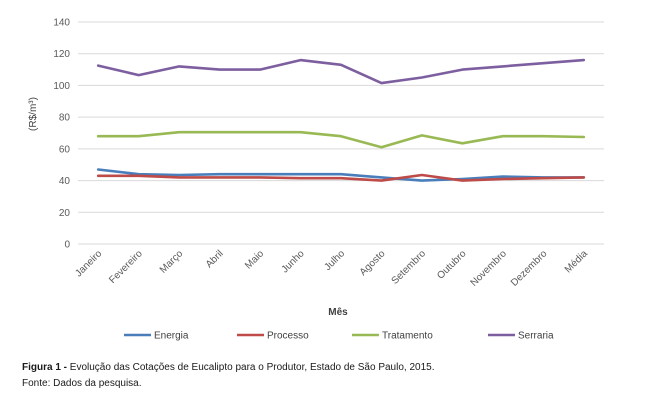 The width and height of the screenshot is (655, 420). Describe the element at coordinates (293, 261) in the screenshot. I see `x-tick-label: Junho` at that location.